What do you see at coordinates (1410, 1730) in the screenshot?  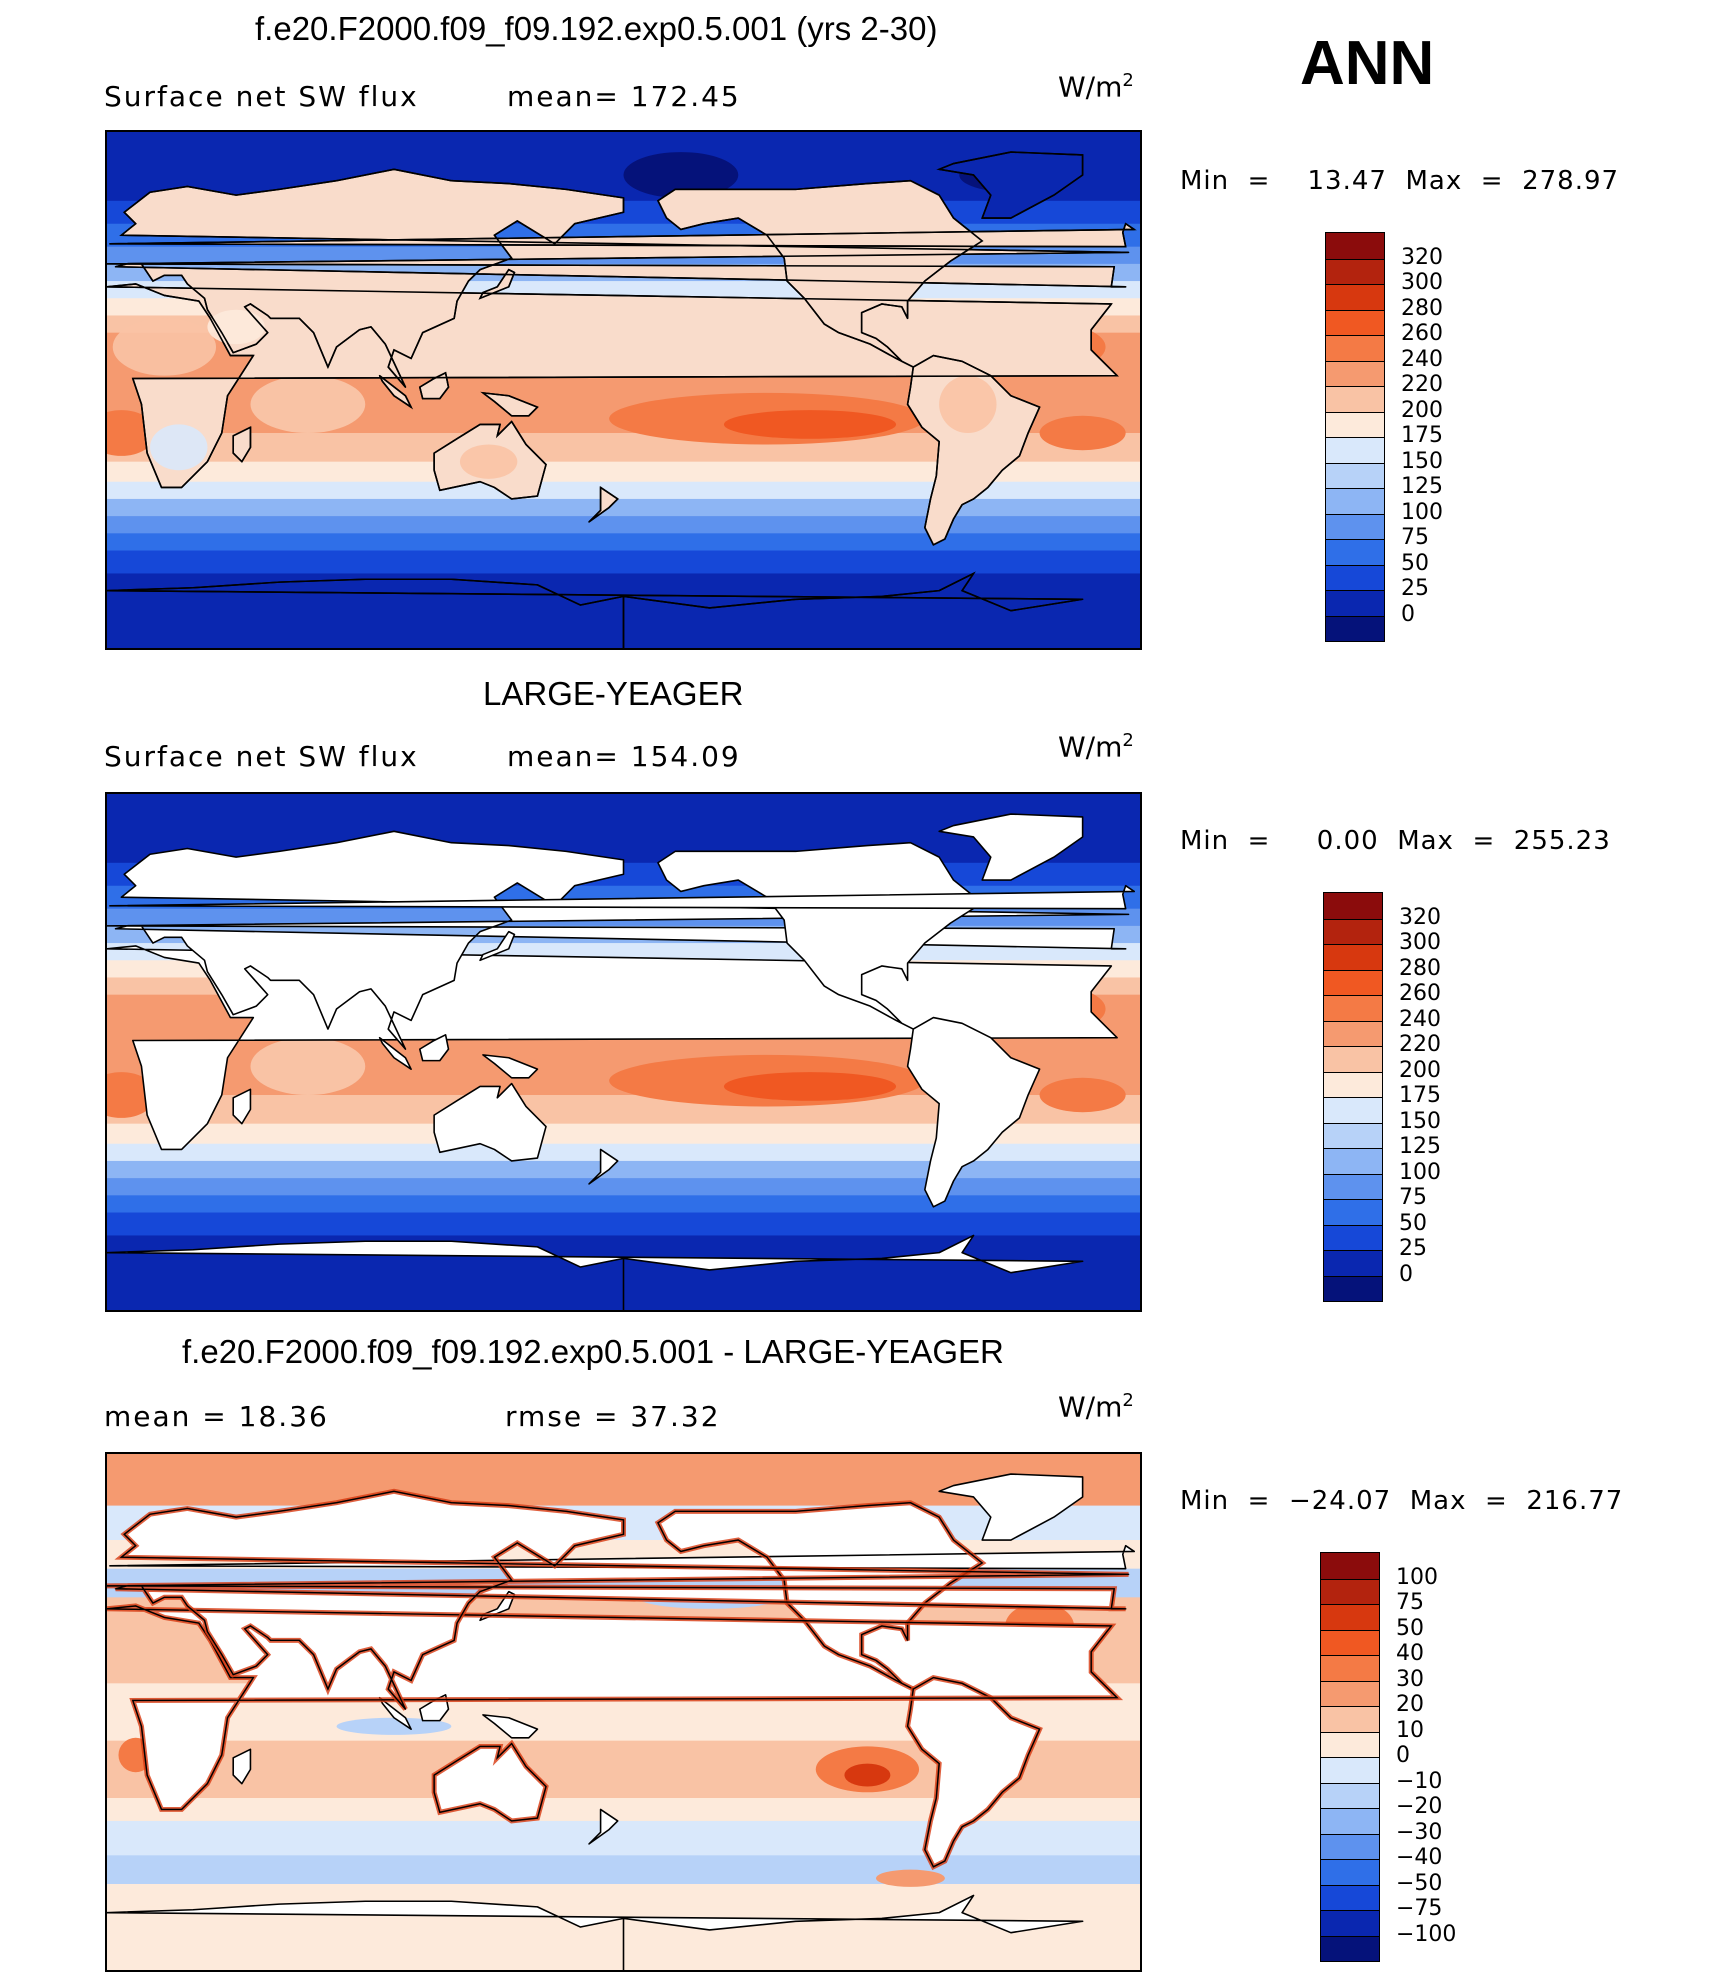 I see `colorbar-tick-label: 10` at bounding box center [1410, 1730].